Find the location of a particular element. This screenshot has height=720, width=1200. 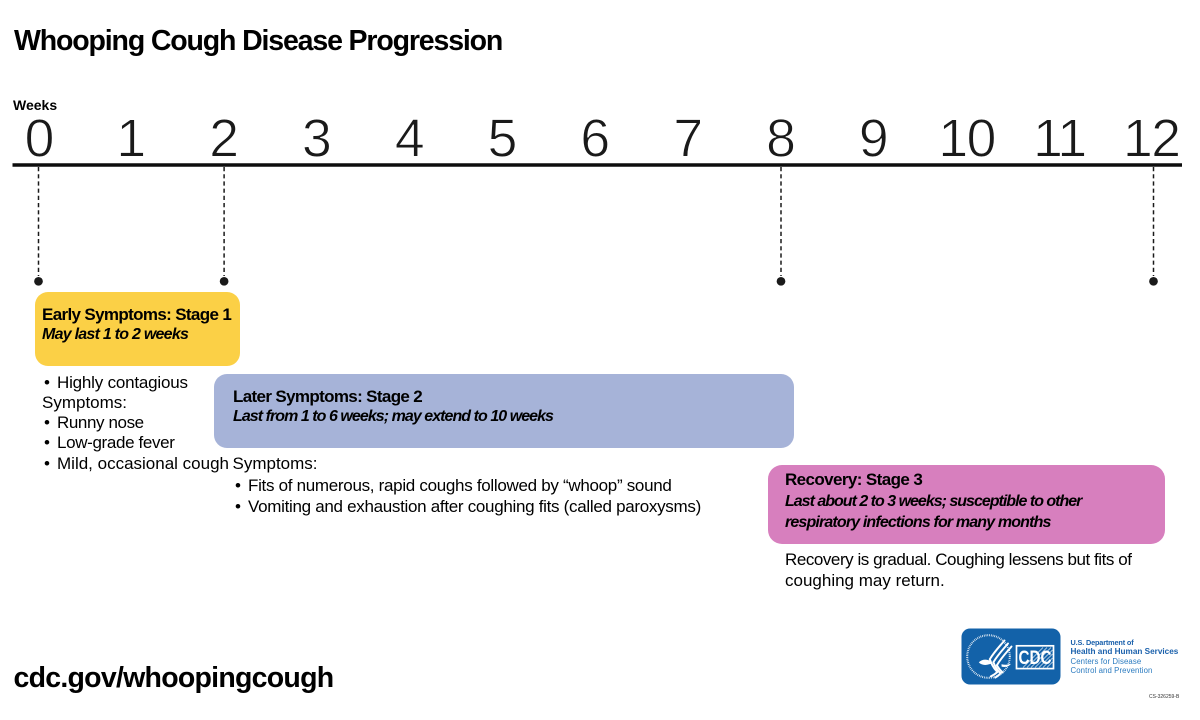

svg-text: 3 is located at coordinates (317, 139).